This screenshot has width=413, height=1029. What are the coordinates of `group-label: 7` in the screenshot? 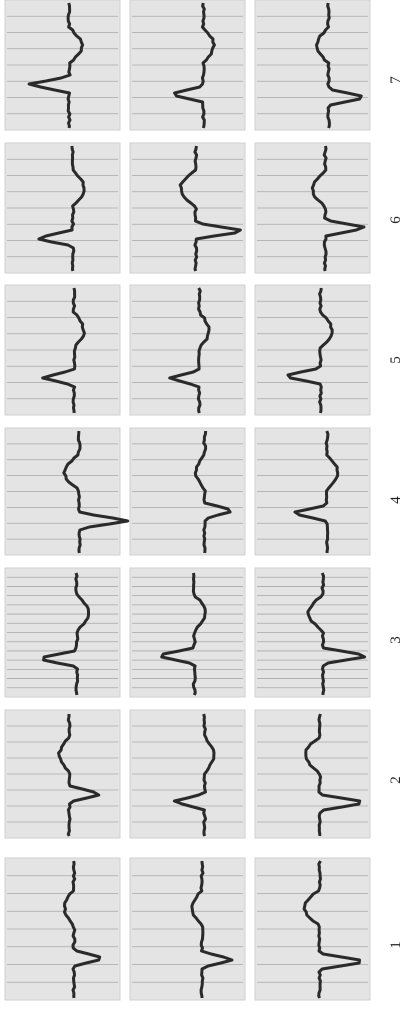 It's located at (396, 80).